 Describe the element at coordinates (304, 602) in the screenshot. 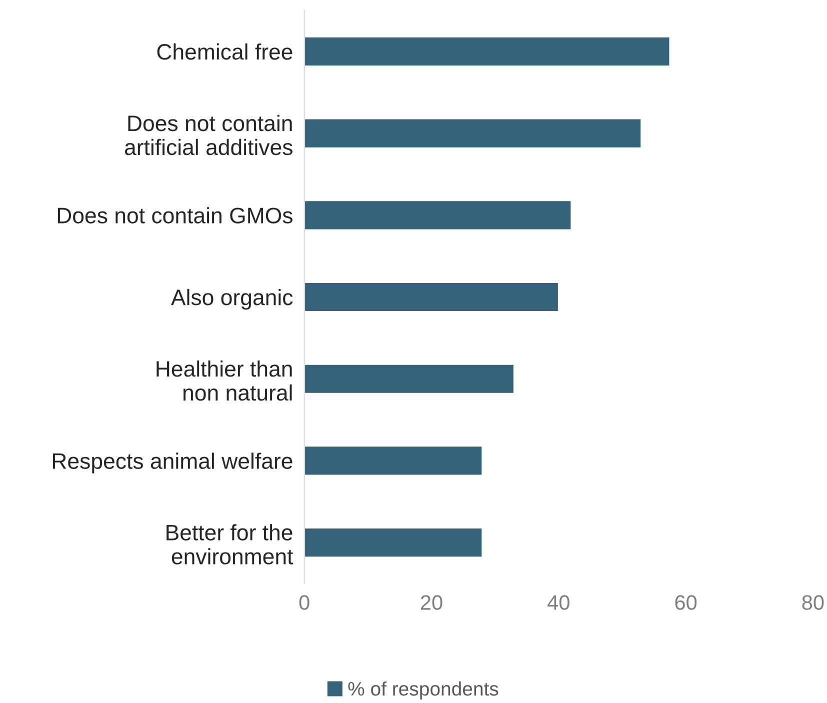

I see `x-tick-label: 0` at that location.